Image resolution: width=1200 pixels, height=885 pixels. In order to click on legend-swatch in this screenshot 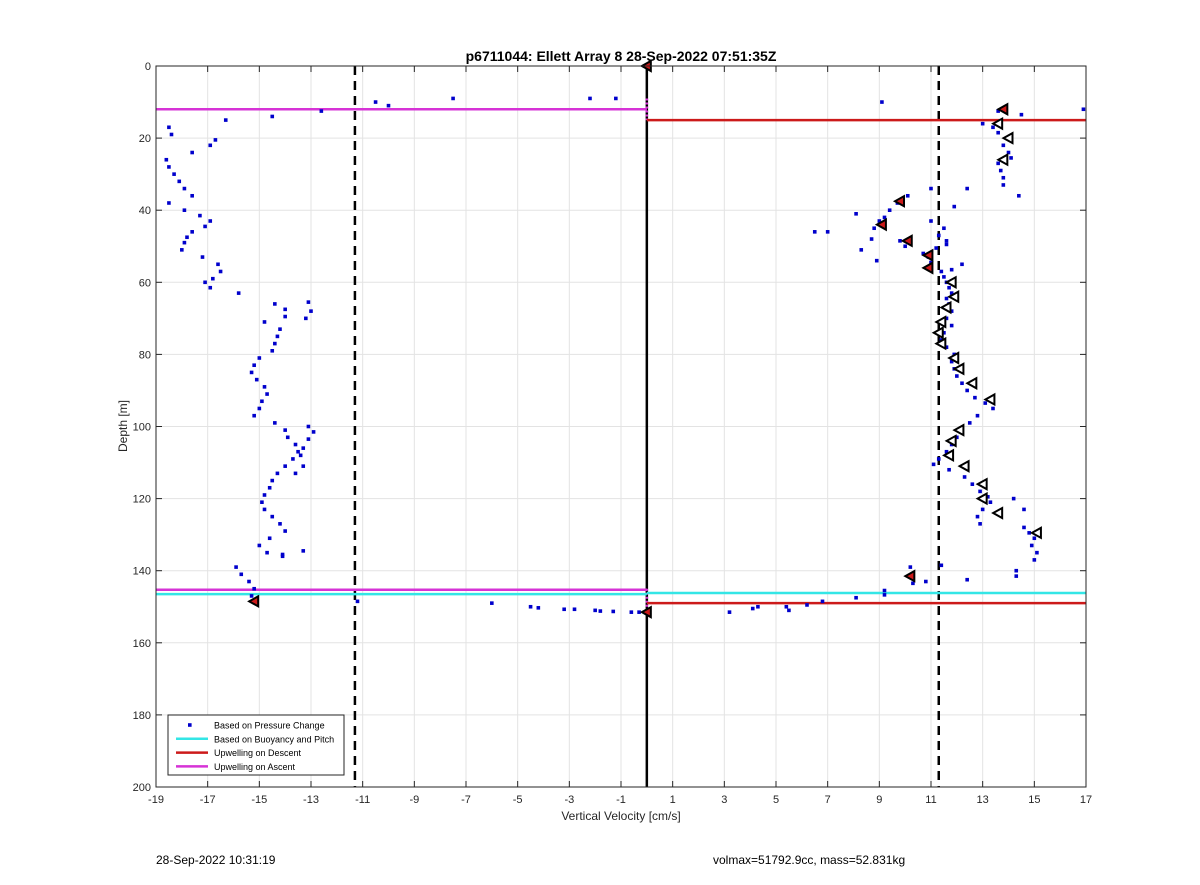, I will do `click(190, 725)`.